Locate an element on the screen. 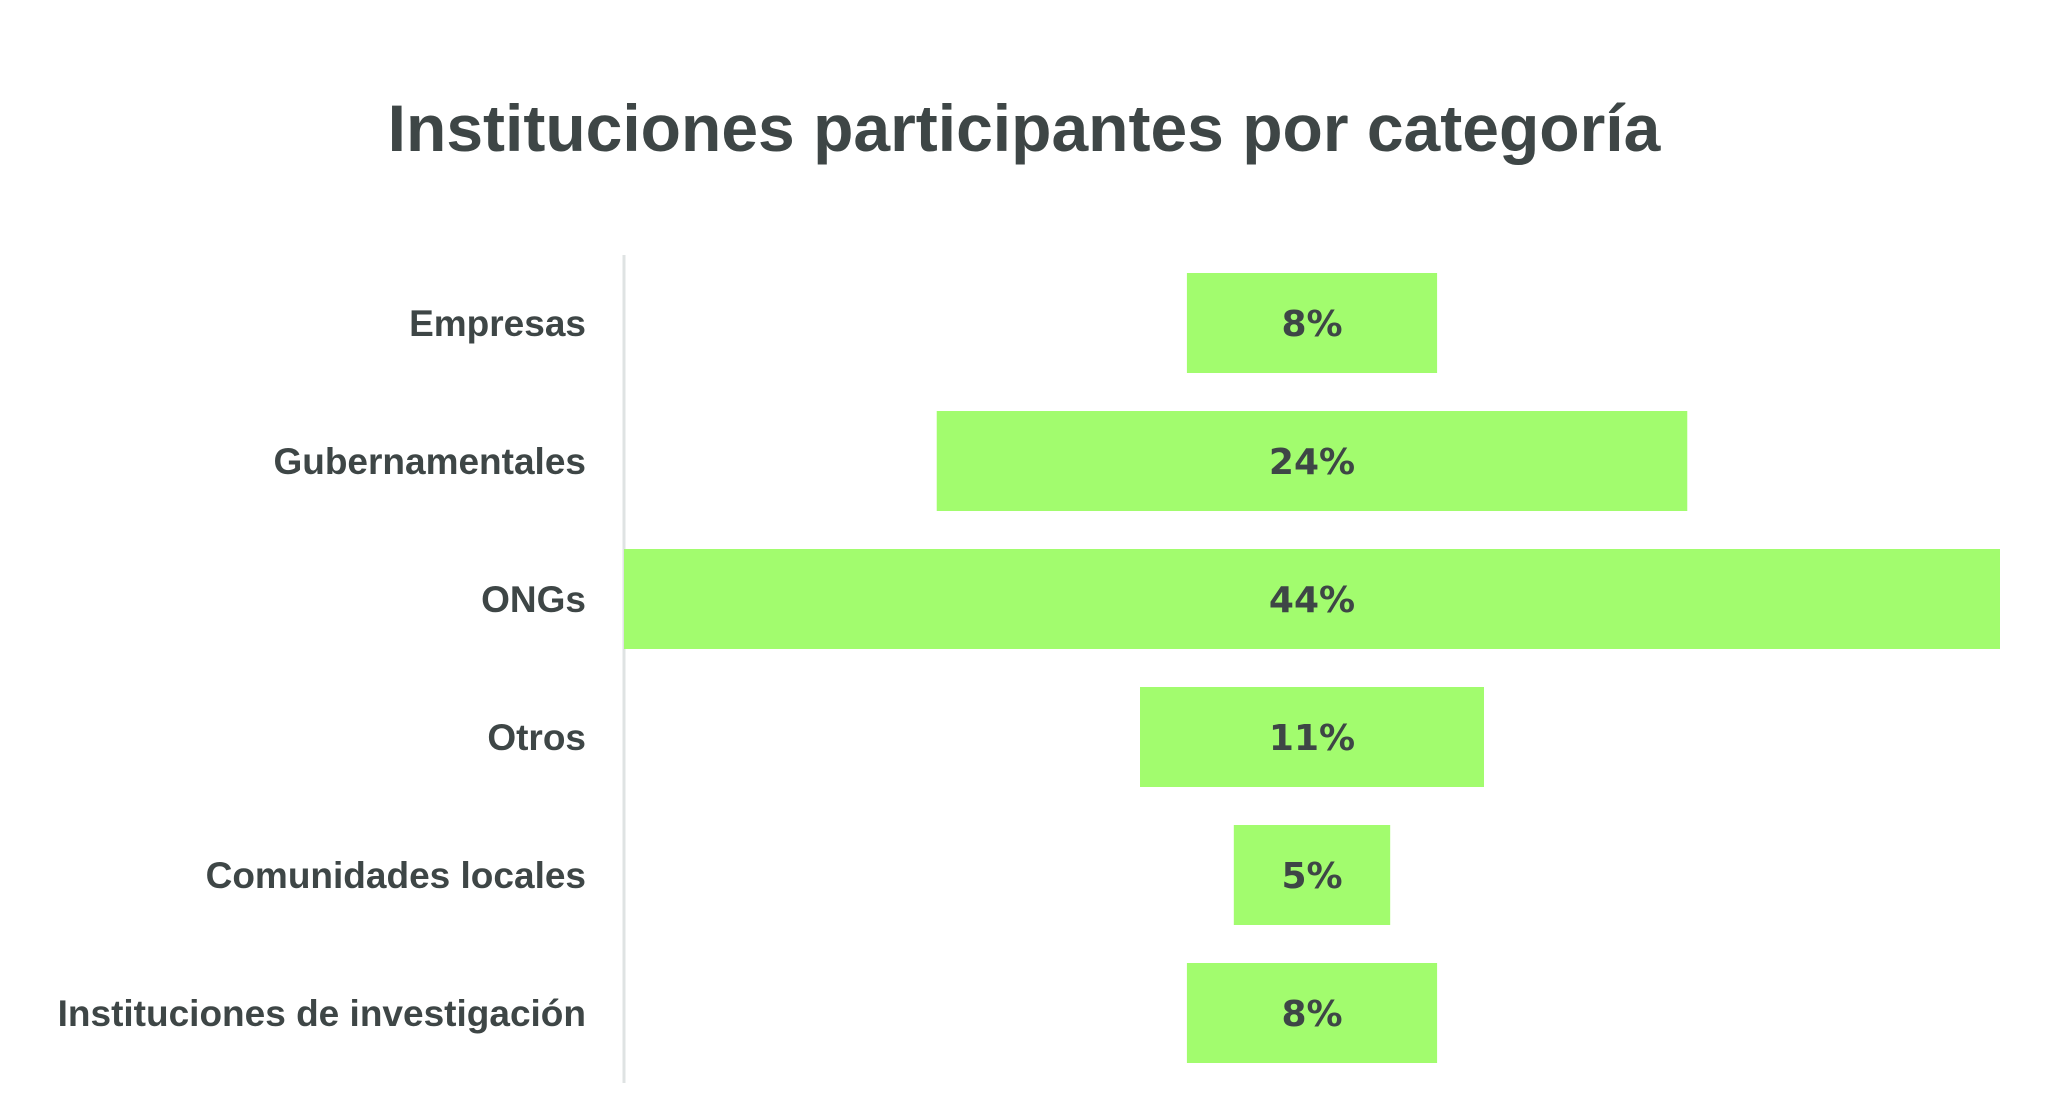  value-label-2: 44% is located at coordinates (1312, 600).